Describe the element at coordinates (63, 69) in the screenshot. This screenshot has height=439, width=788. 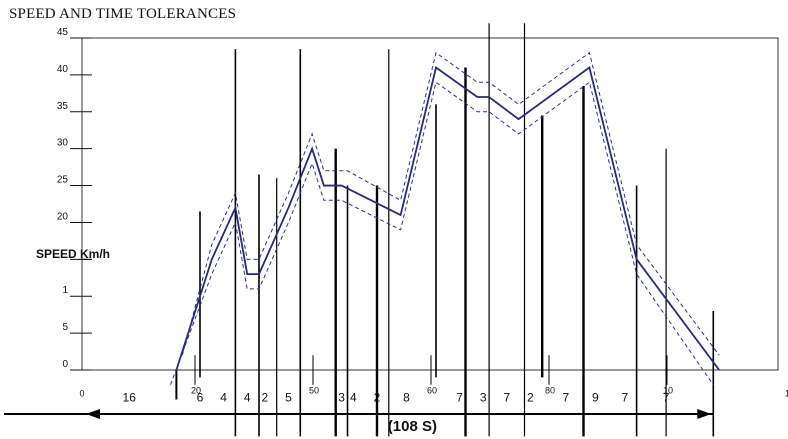
I see `y-tick-label: 40` at that location.